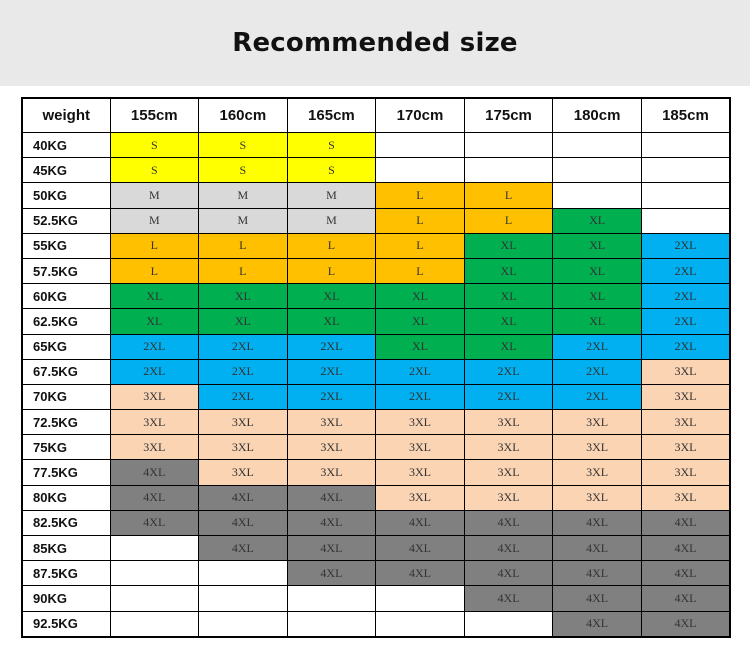  Describe the element at coordinates (66, 321) in the screenshot. I see `weight-cell: 62.5KG` at that location.